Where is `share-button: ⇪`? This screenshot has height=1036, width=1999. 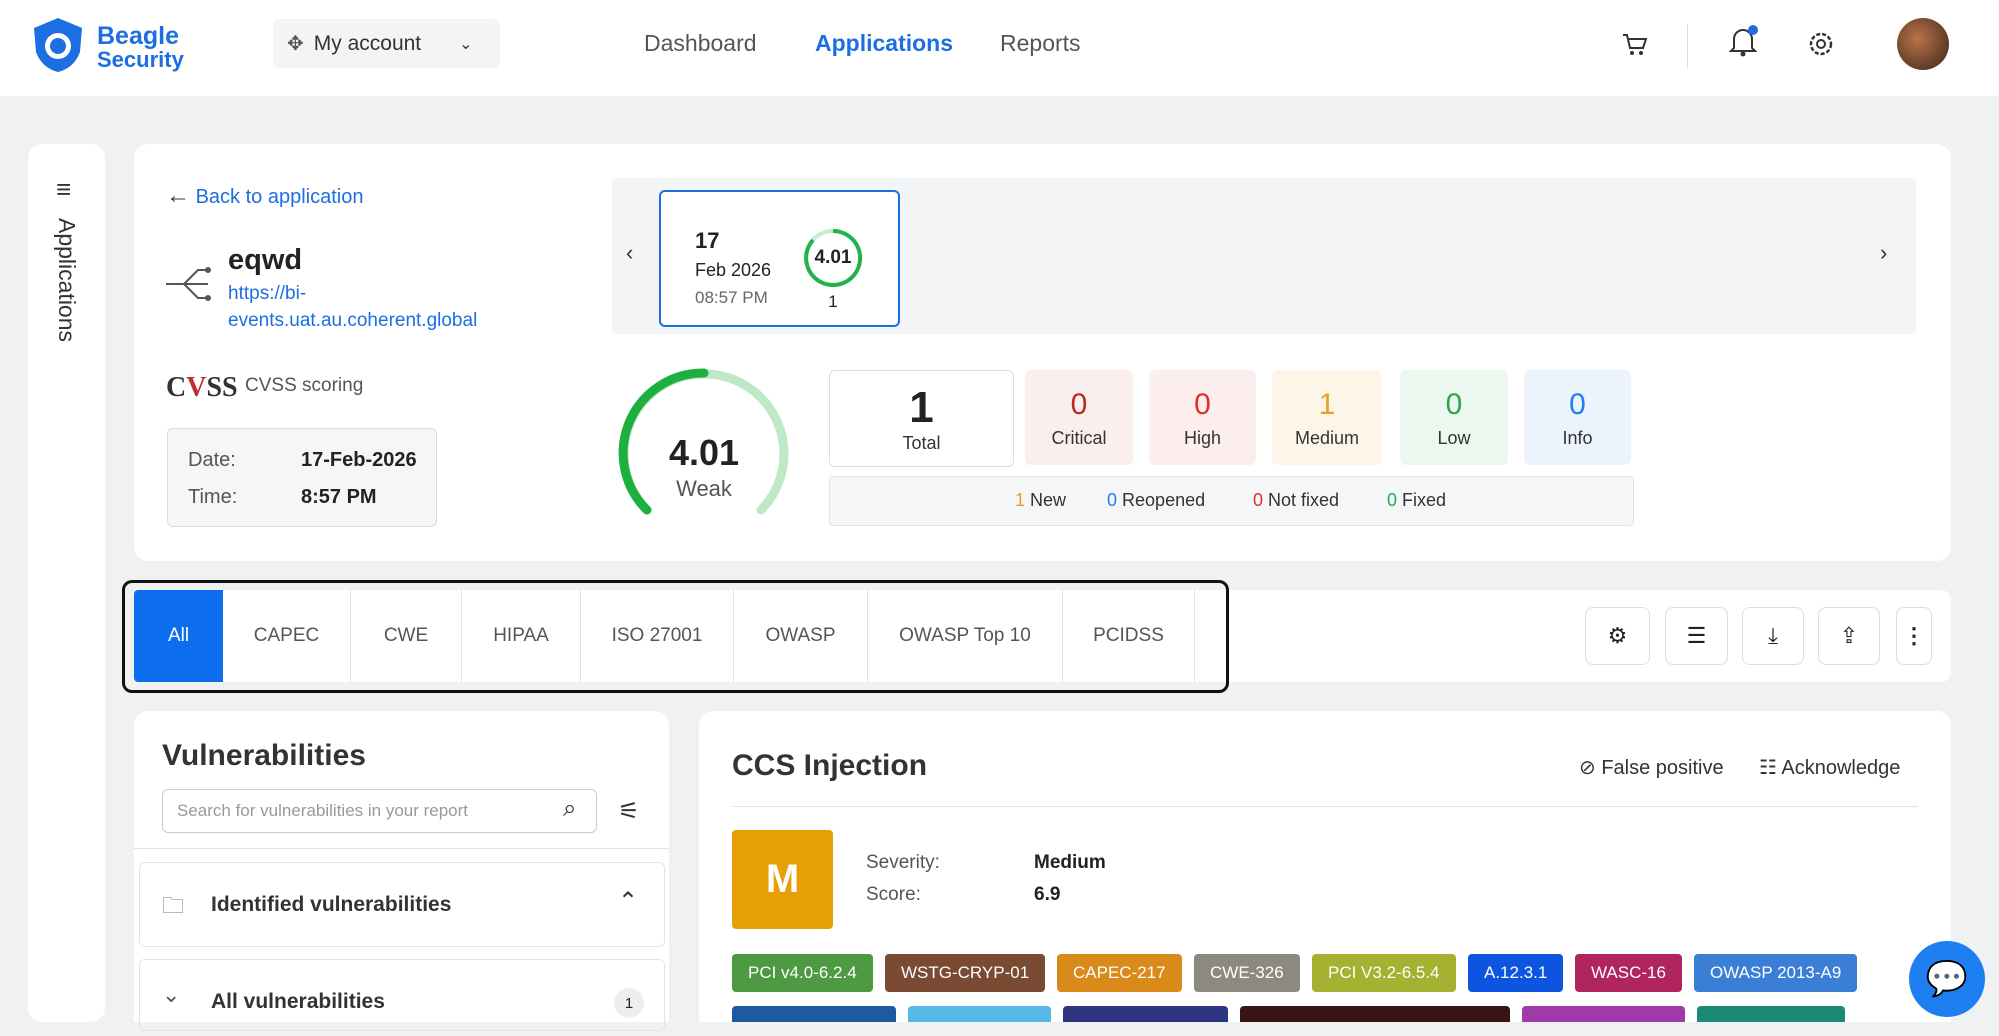
share-button: ⇪ is located at coordinates (1849, 636).